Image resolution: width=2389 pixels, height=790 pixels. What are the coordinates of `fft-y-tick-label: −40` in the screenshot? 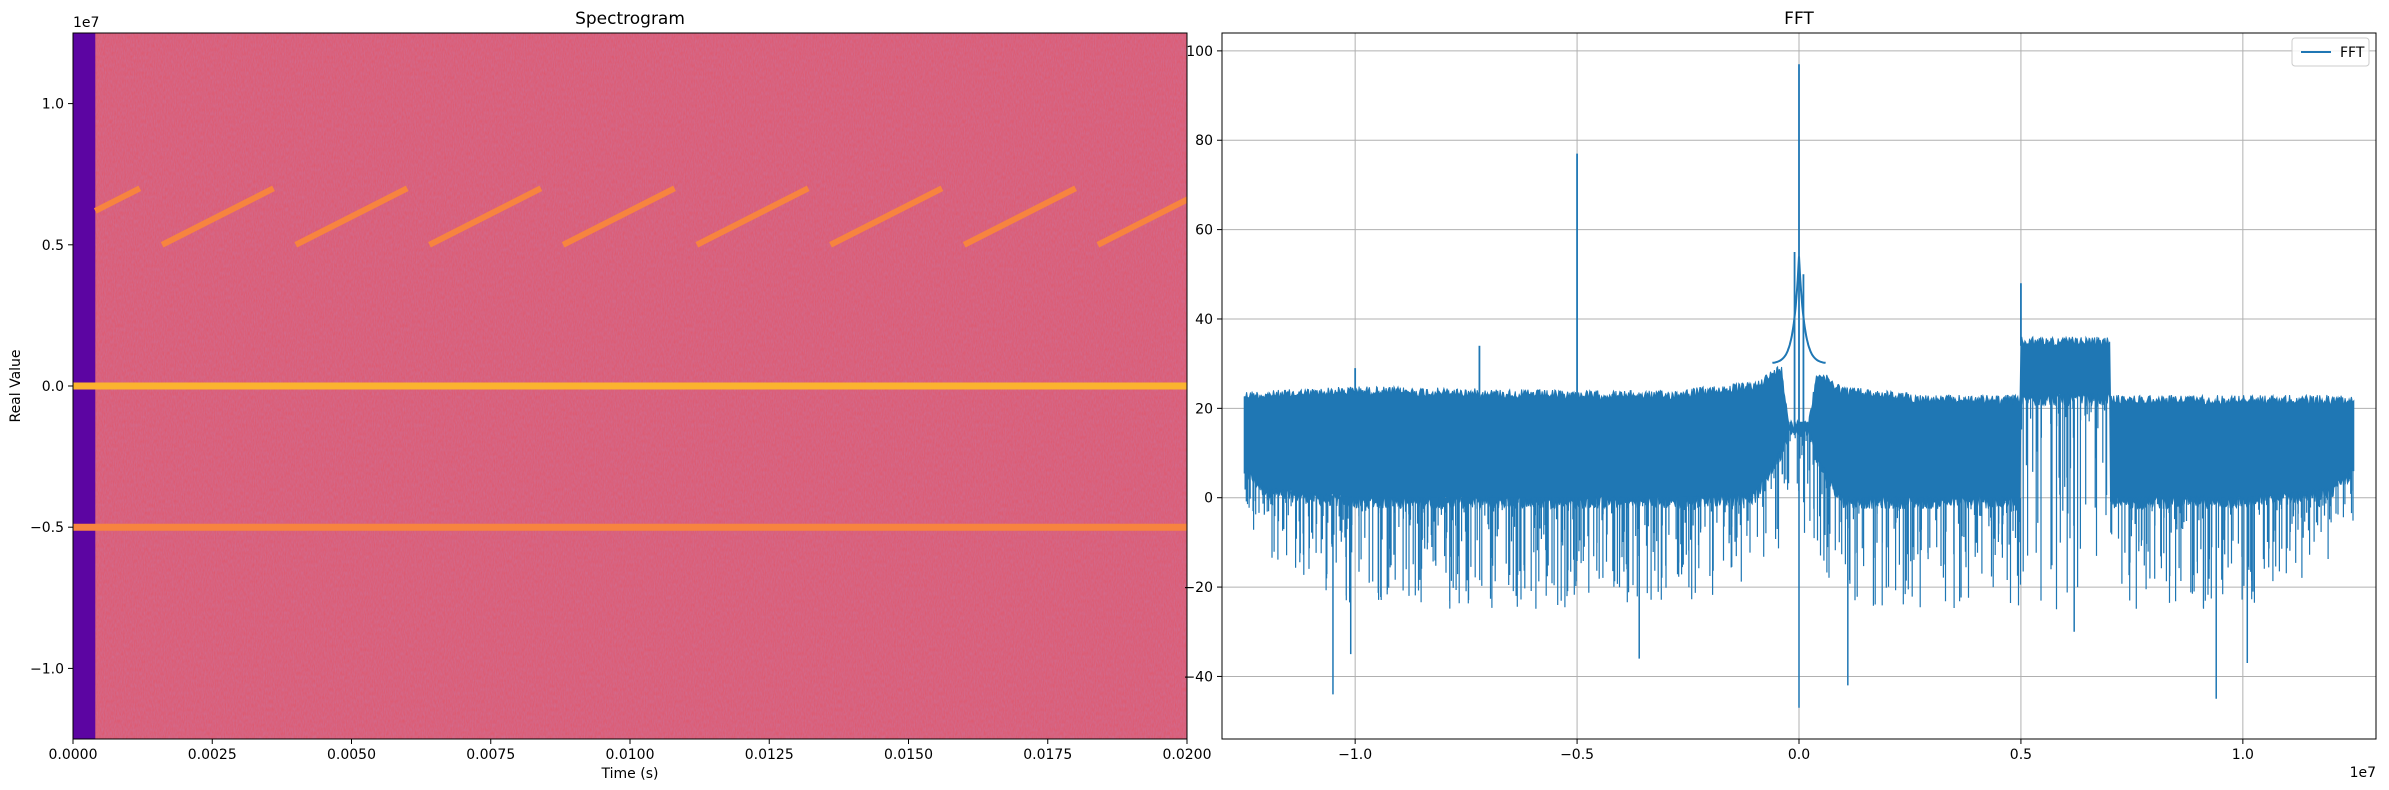 It's located at (1198, 677).